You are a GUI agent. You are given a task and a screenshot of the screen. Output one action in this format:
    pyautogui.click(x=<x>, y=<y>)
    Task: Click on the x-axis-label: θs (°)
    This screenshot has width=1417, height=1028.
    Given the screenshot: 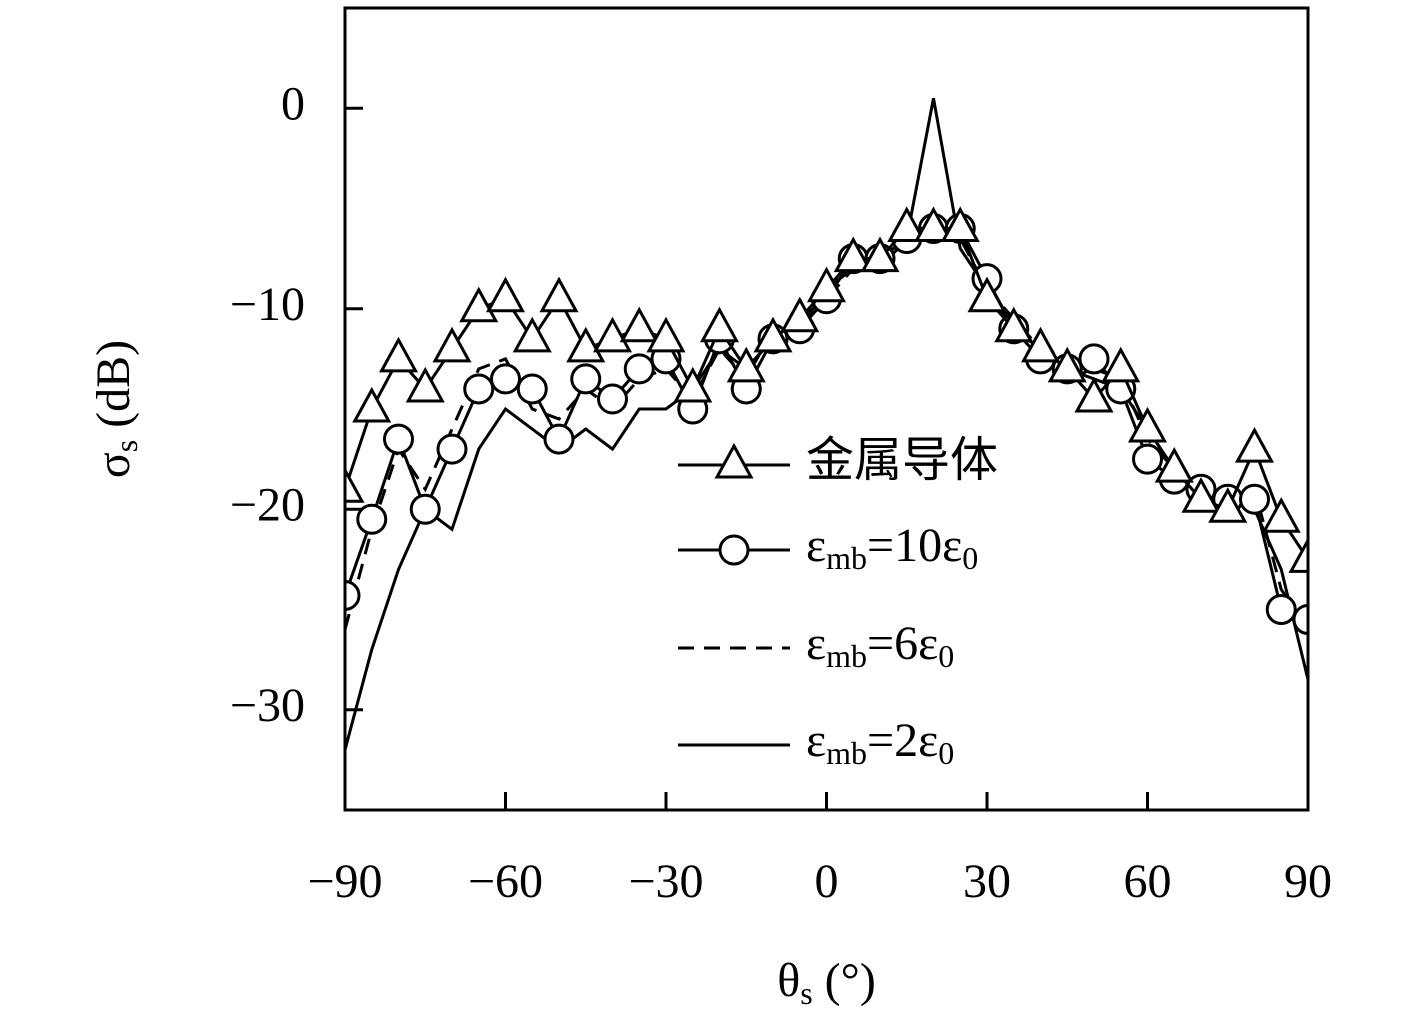 What is the action you would take?
    pyautogui.click(x=826, y=982)
    